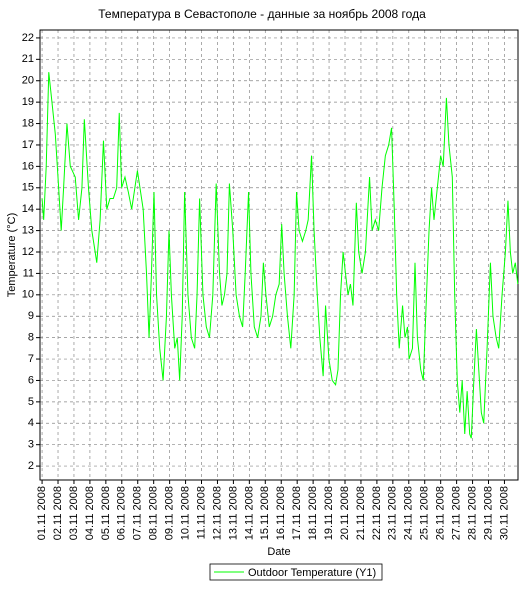 The height and width of the screenshot is (590, 523). What do you see at coordinates (28, 145) in the screenshot?
I see `y-tick-label: 17` at bounding box center [28, 145].